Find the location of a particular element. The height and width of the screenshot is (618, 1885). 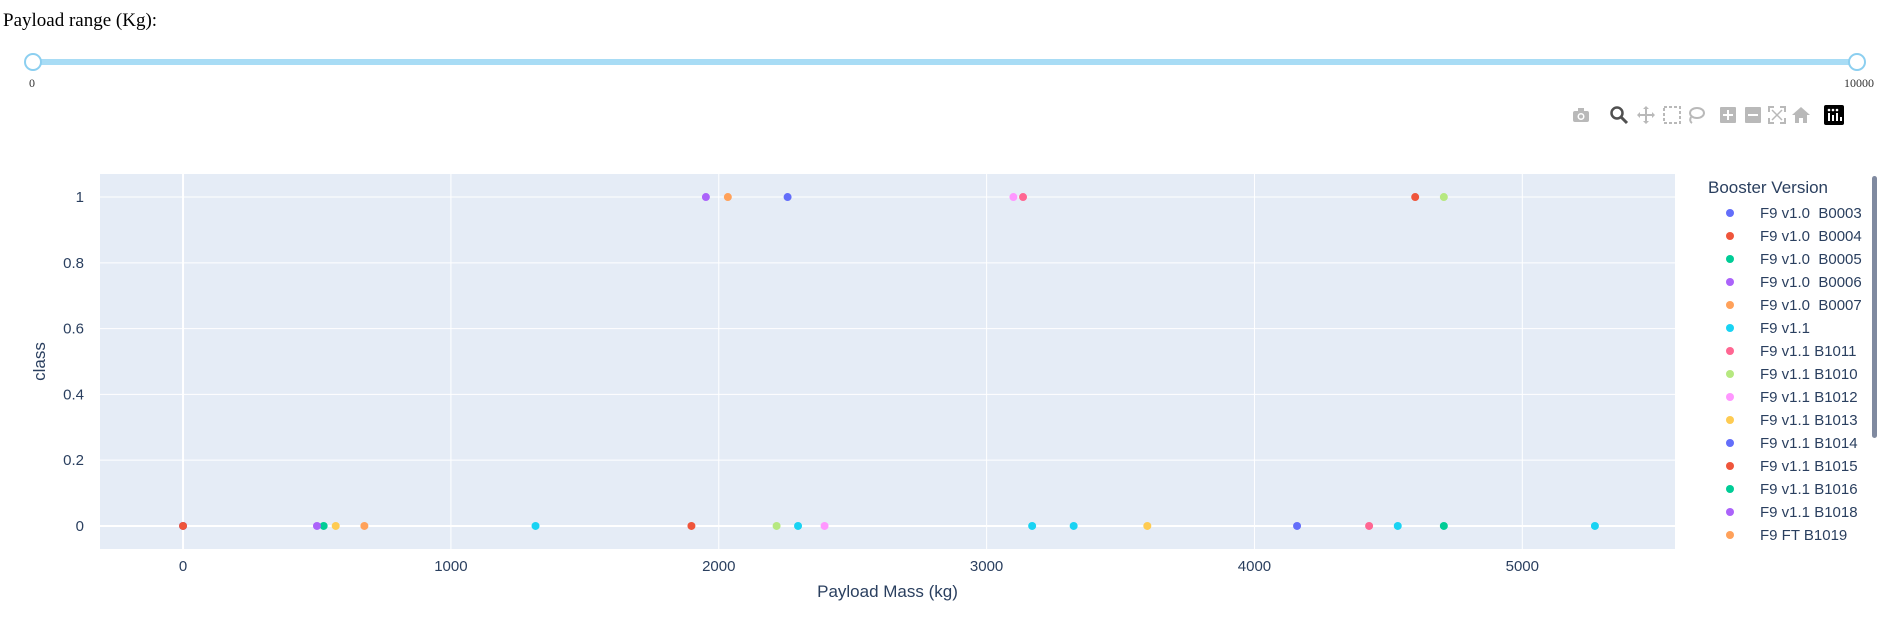

chart-modebar is located at coordinates (1725, 116).